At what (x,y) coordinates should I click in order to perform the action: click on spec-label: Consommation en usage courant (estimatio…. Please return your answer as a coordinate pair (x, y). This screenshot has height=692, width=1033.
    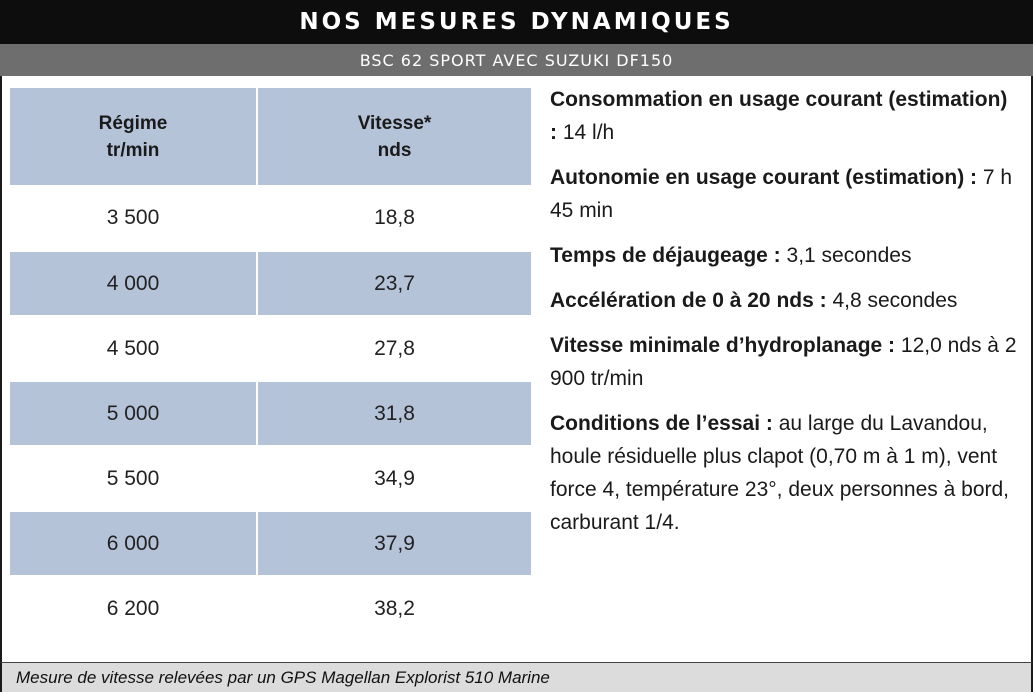
    Looking at the image, I should click on (779, 116).